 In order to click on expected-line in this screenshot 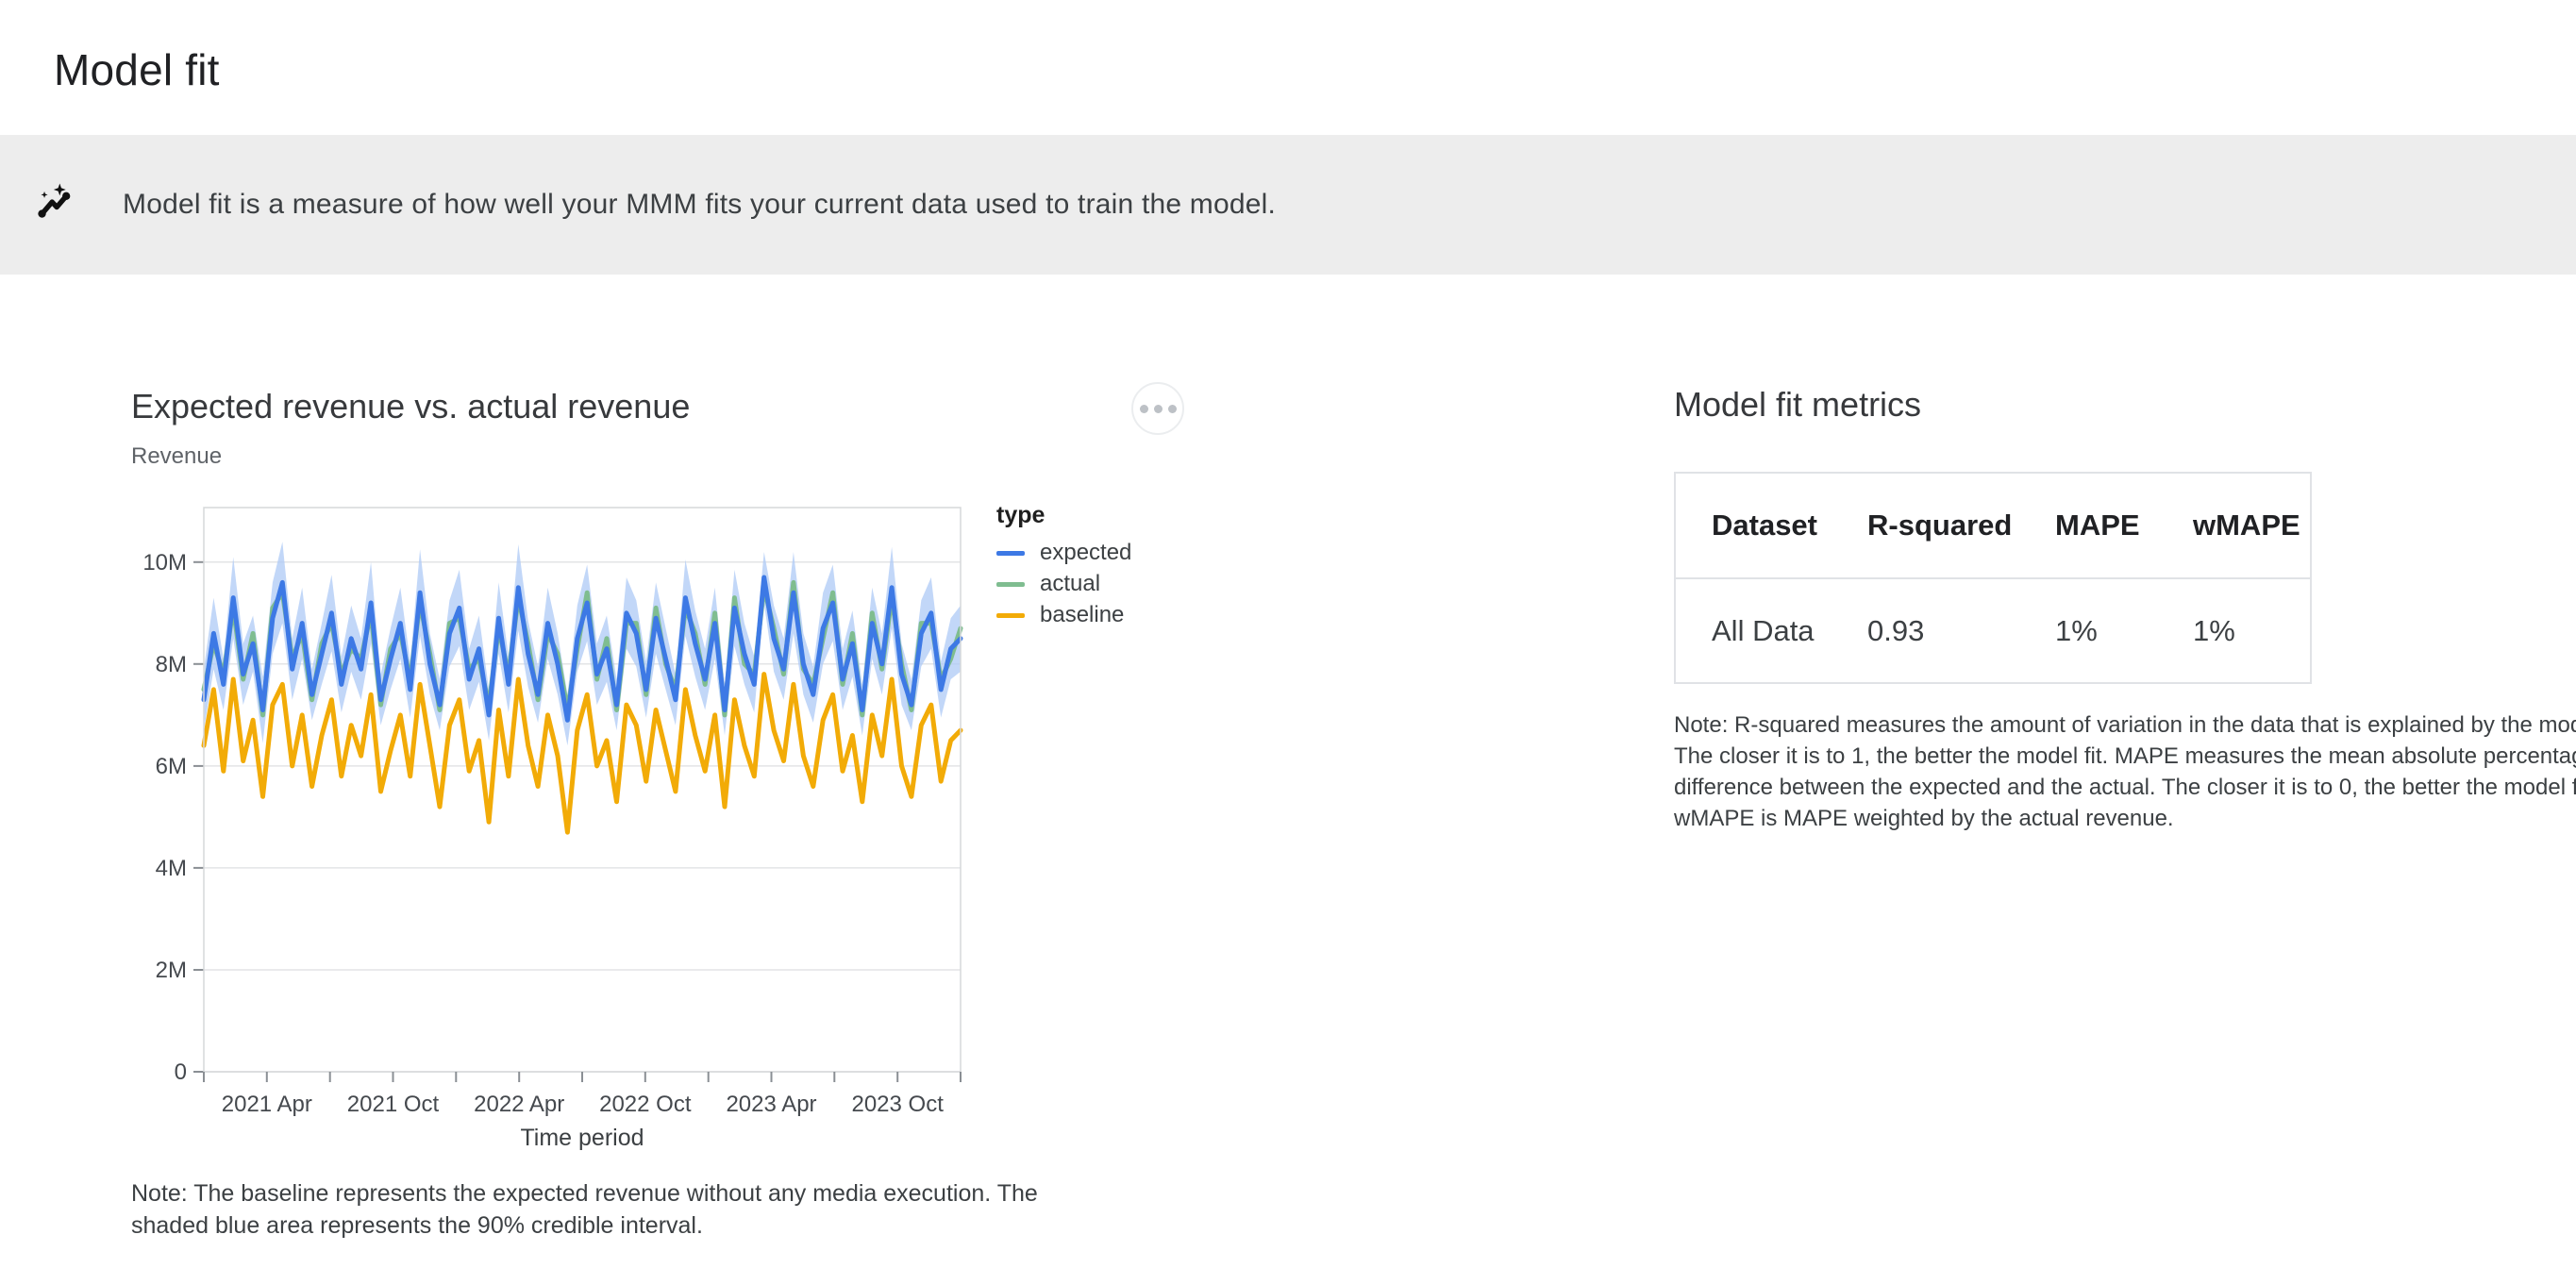, I will do `click(582, 649)`.